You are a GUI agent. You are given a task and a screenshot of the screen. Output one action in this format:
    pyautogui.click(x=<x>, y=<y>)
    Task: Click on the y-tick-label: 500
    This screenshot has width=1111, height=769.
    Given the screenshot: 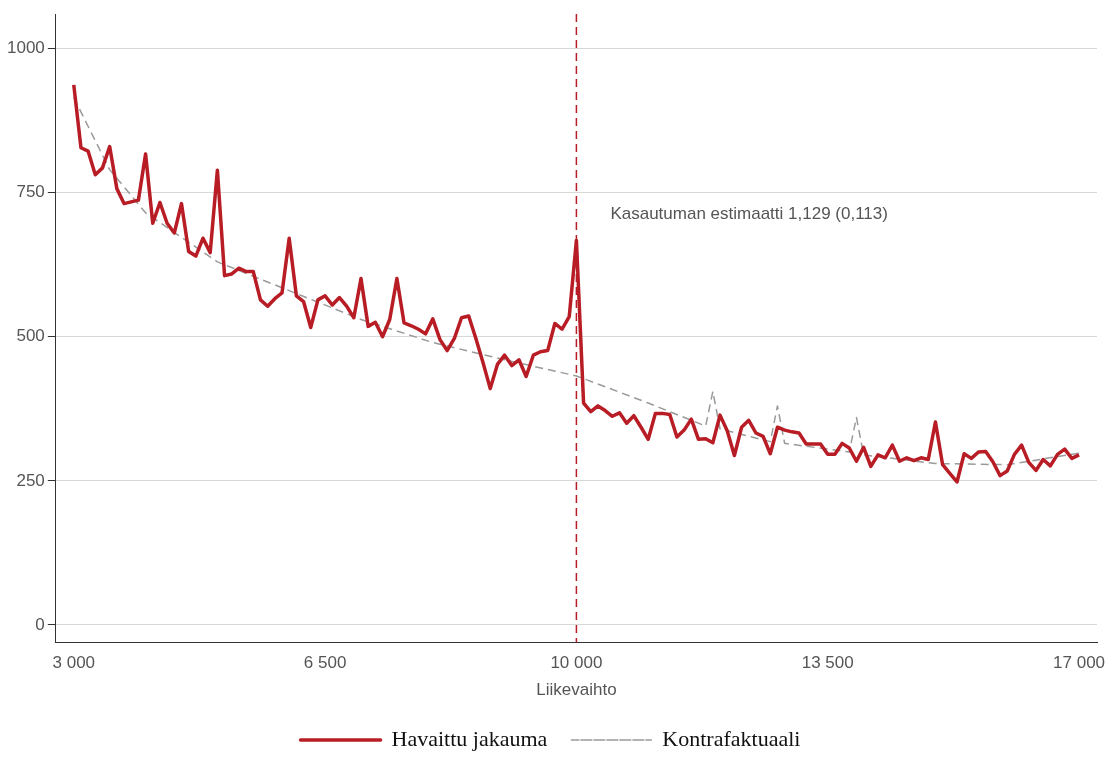 What is the action you would take?
    pyautogui.click(x=30, y=336)
    